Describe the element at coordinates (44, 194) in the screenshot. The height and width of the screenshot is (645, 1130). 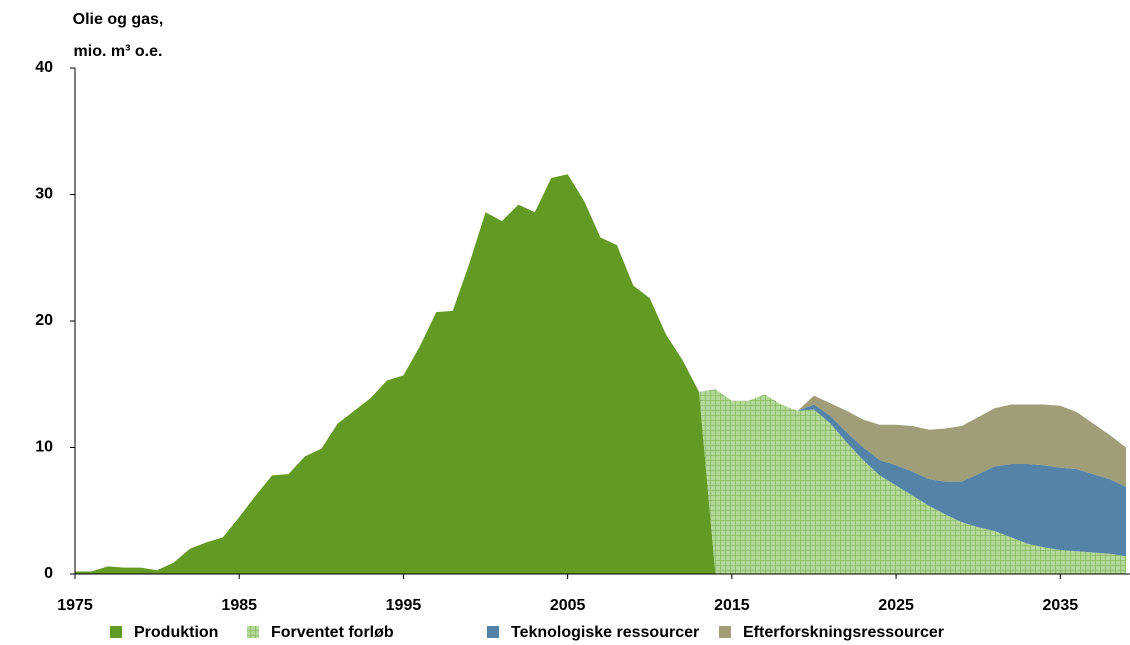
I see `y-tick-label: 30` at that location.